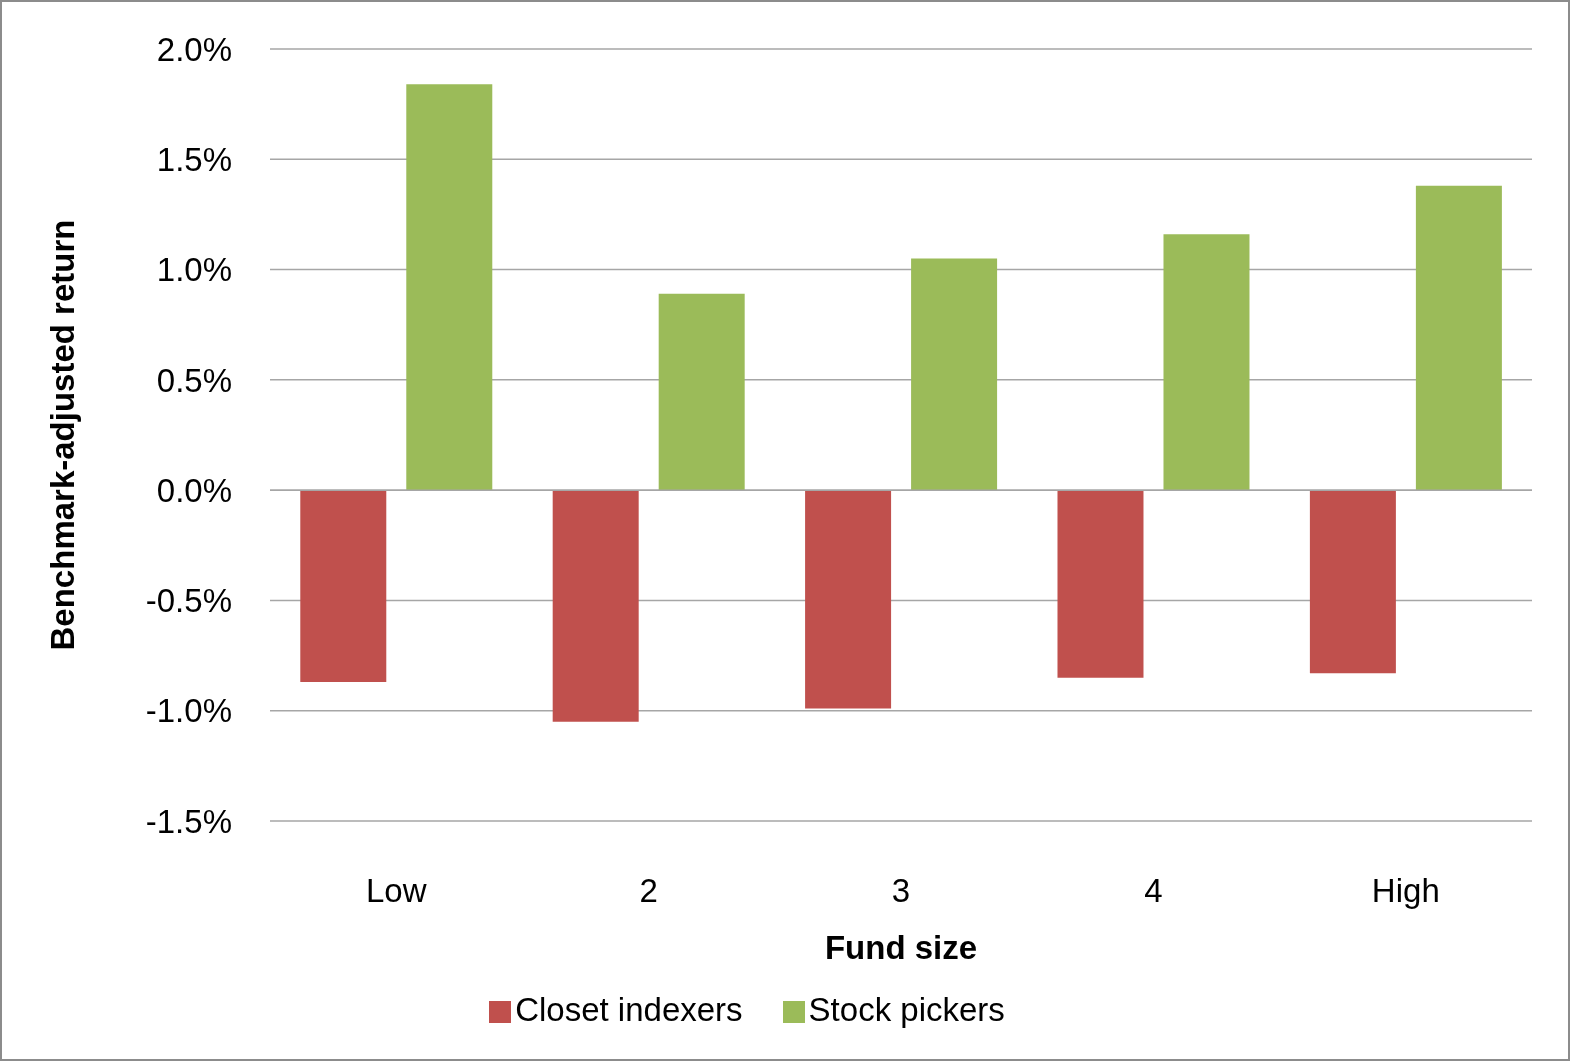 Image resolution: width=1570 pixels, height=1061 pixels. I want to click on x-tick-label: Low, so click(396, 891).